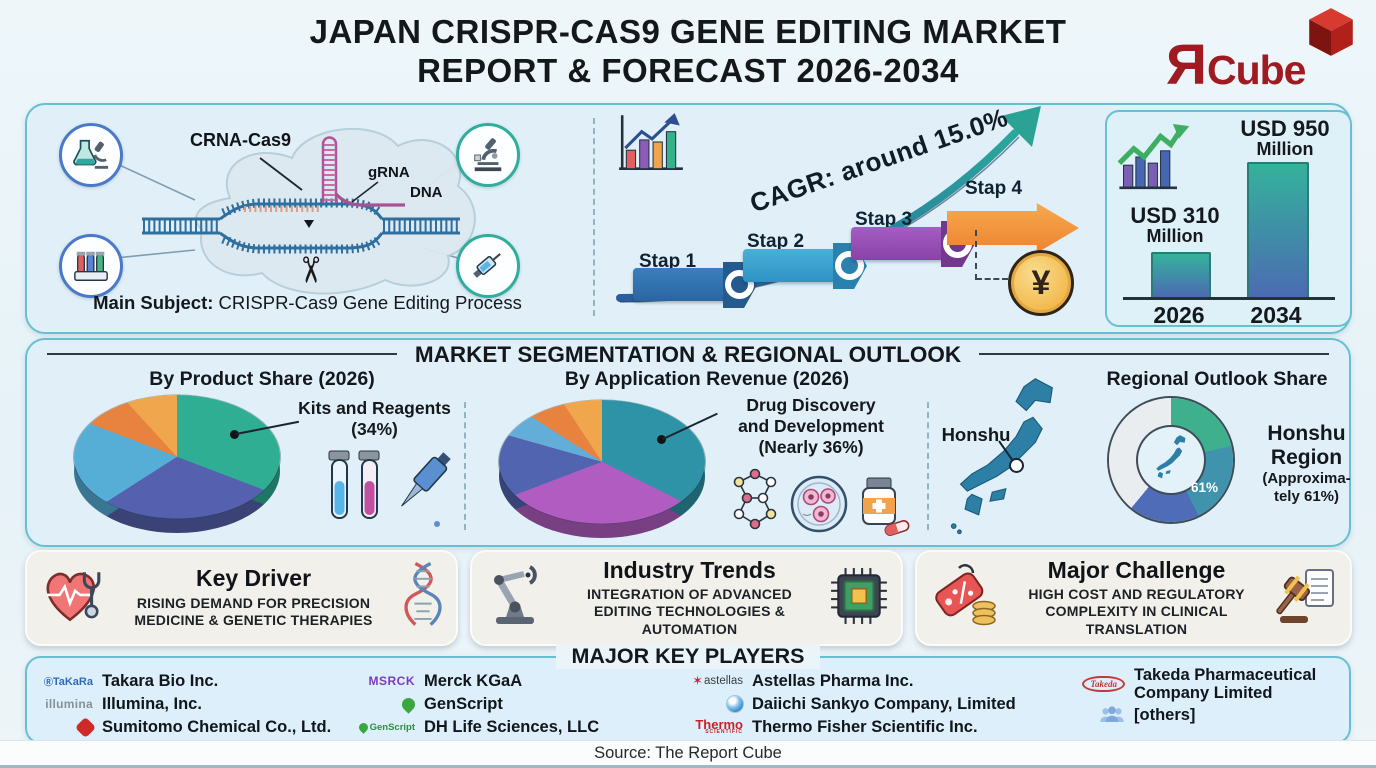  Describe the element at coordinates (1278, 229) in the screenshot. I see `bar-2034` at that location.